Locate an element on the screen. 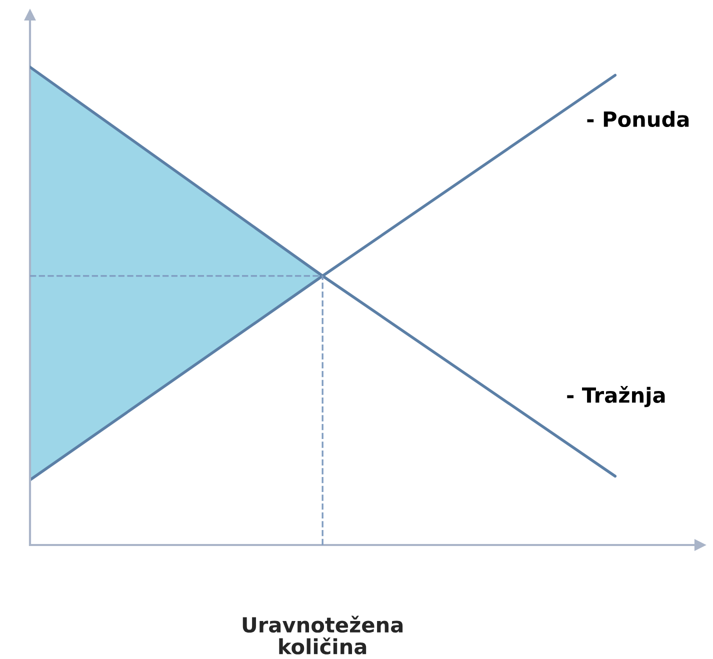 The image size is (713, 659). series-label: - Tražnja is located at coordinates (616, 397).